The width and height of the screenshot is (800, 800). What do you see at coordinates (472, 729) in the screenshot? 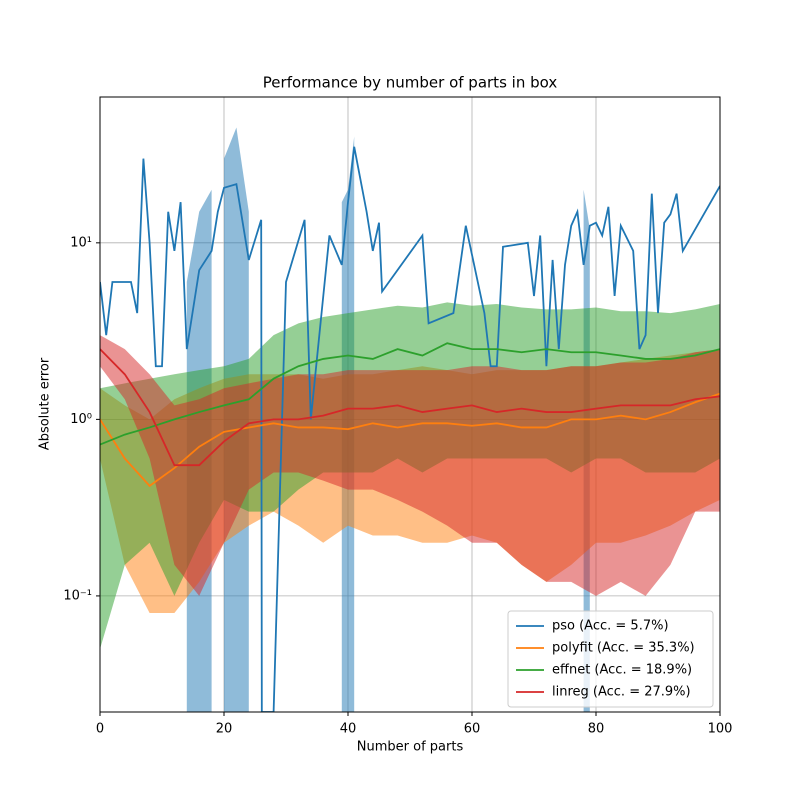
I see `x-tick-label: 60` at bounding box center [472, 729].